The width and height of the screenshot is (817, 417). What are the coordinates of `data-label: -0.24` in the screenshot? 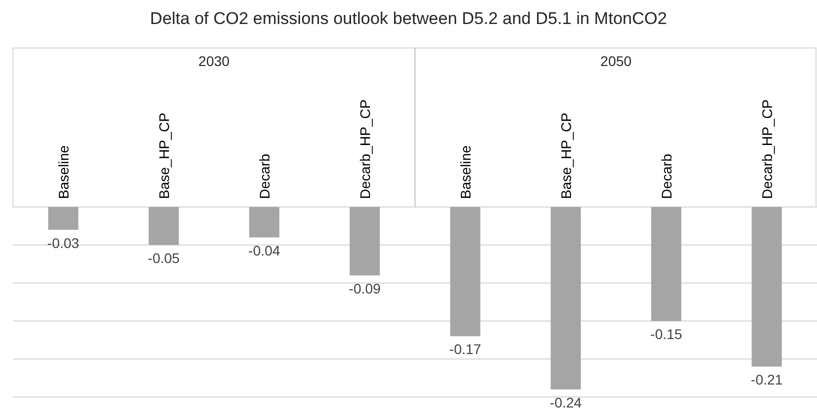 It's located at (566, 402).